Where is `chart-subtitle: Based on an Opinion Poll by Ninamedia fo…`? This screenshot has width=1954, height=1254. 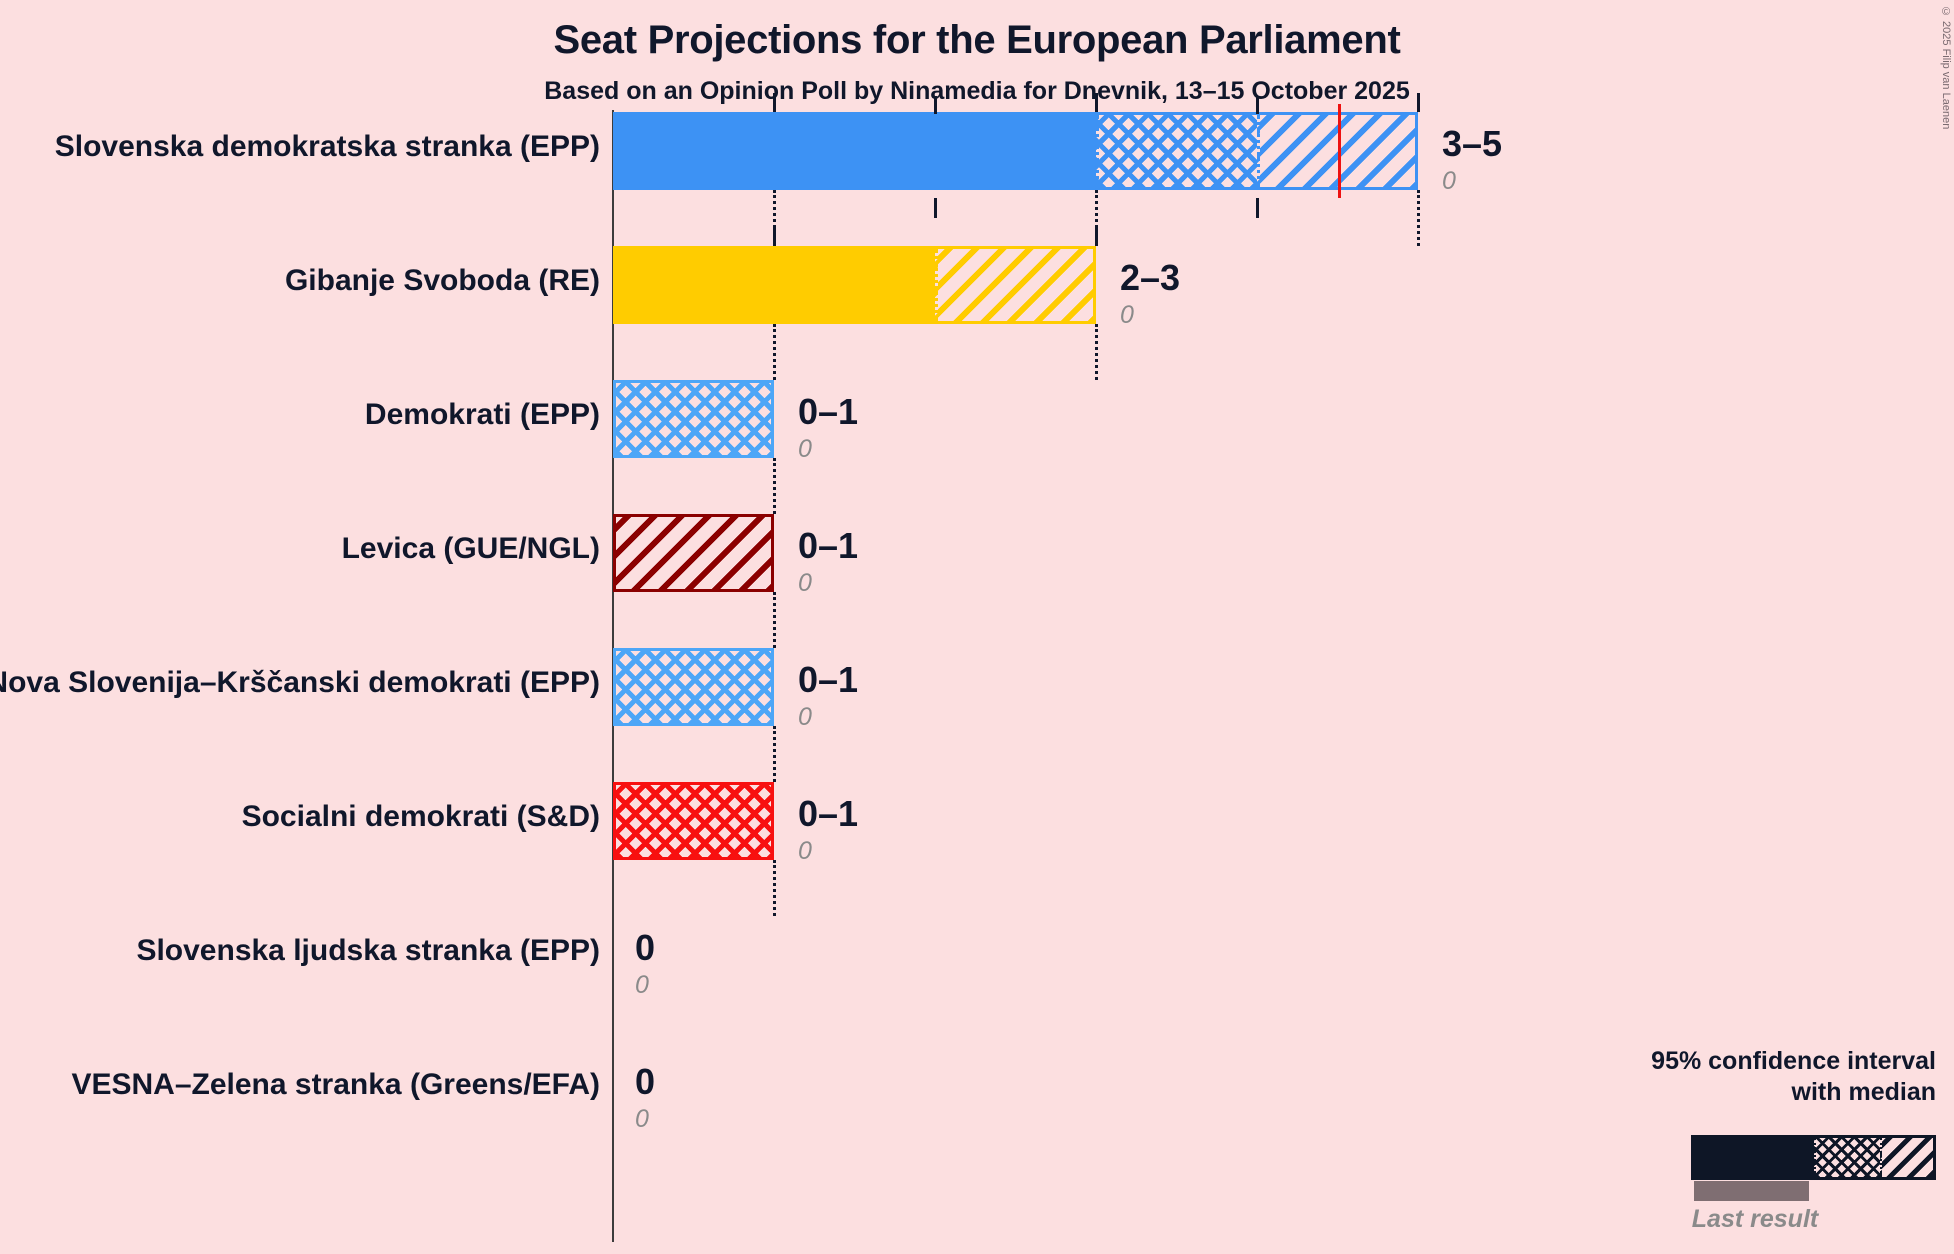
chart-subtitle: Based on an Opinion Poll by Ninamedia fo… is located at coordinates (977, 91).